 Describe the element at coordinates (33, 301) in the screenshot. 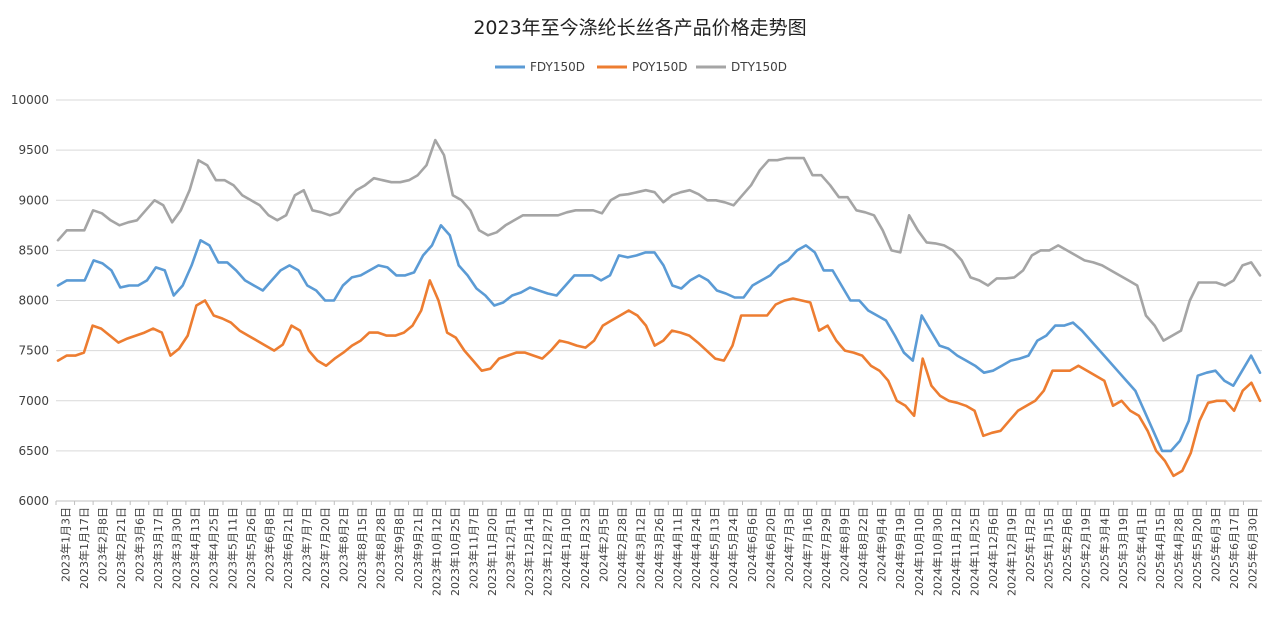

I see `y-tick-label: 8000` at that location.